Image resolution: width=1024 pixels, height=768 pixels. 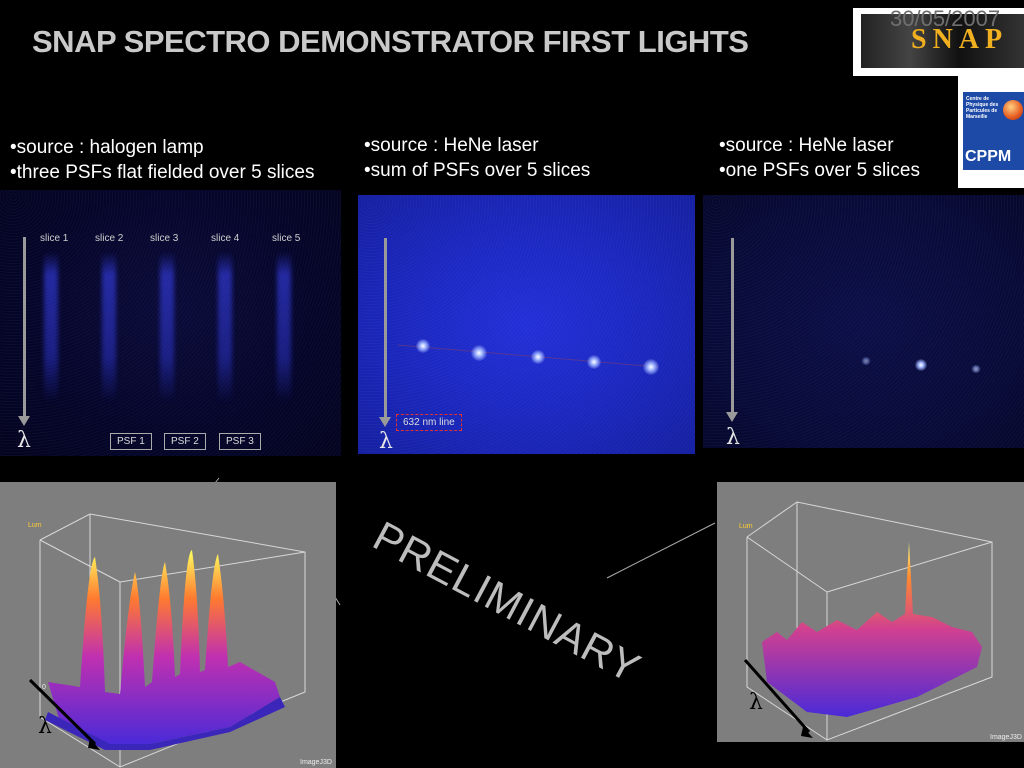 What do you see at coordinates (429, 422) in the screenshot?
I see `line-label: 632 nm line` at bounding box center [429, 422].